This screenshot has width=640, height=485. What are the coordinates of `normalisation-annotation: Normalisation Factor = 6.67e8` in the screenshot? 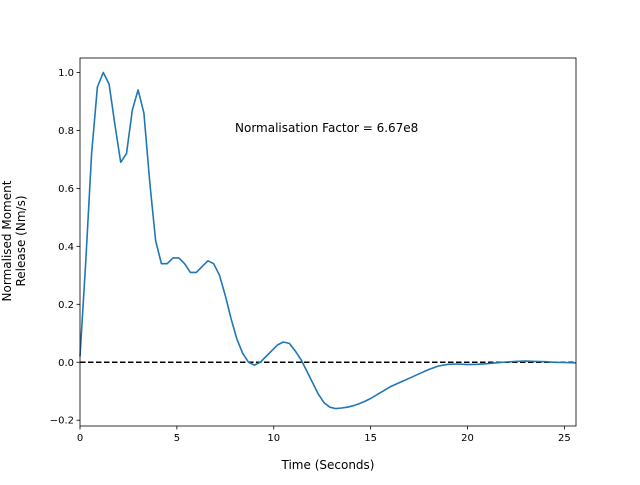 It's located at (326, 128).